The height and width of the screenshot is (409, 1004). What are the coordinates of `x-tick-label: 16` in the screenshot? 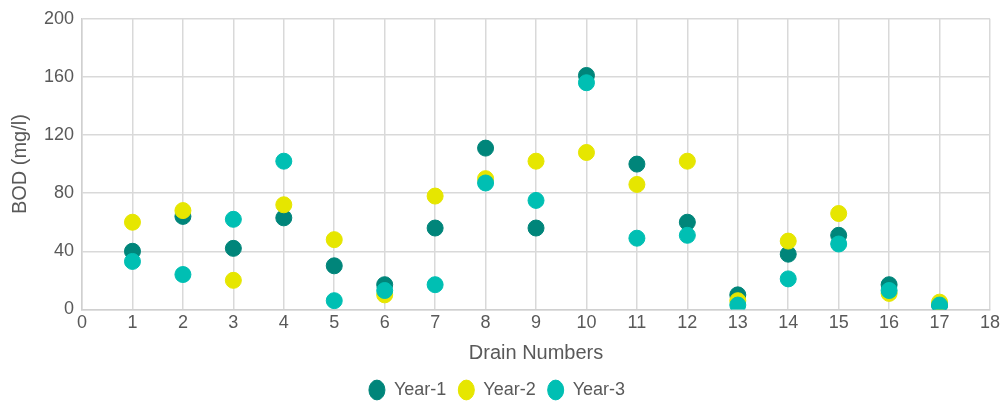 It's located at (889, 322).